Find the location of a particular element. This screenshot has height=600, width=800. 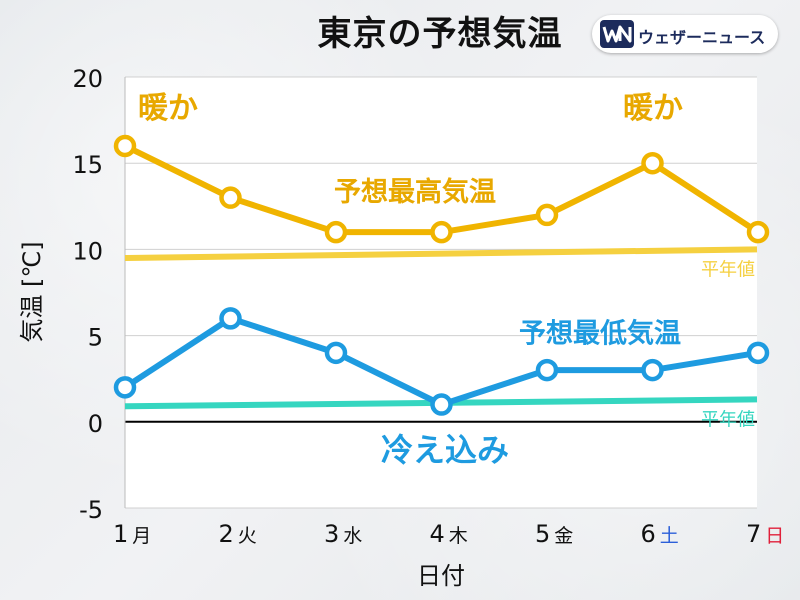

x-tick-weekday: 木 is located at coordinates (458, 536).